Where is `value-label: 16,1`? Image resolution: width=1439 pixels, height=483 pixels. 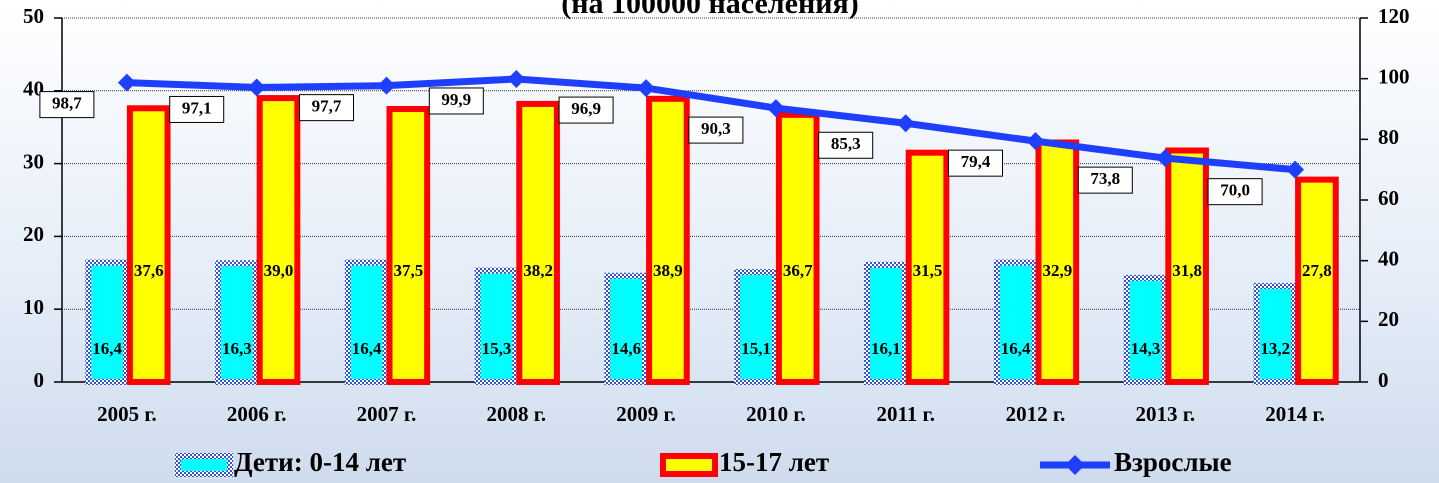 value-label: 16,1 is located at coordinates (886, 348).